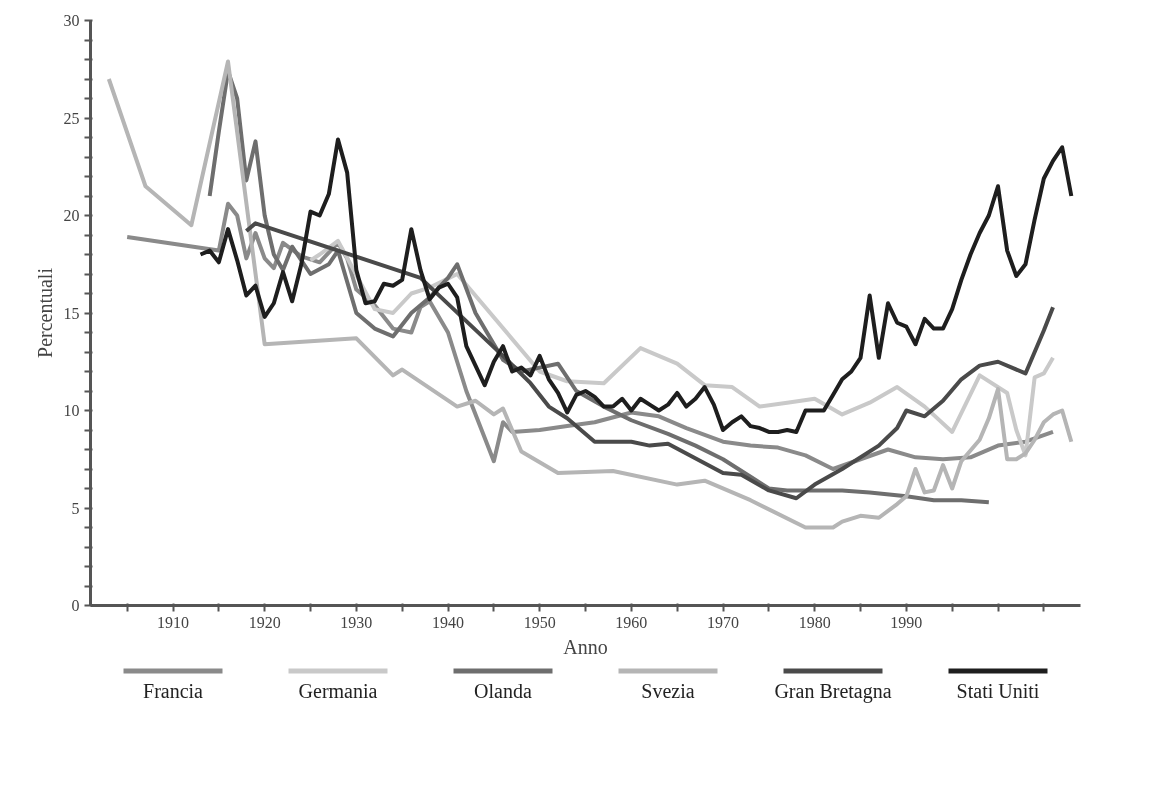 Image resolution: width=1159 pixels, height=791 pixels. What do you see at coordinates (173, 622) in the screenshot?
I see `x-tick-label: 1910` at bounding box center [173, 622].